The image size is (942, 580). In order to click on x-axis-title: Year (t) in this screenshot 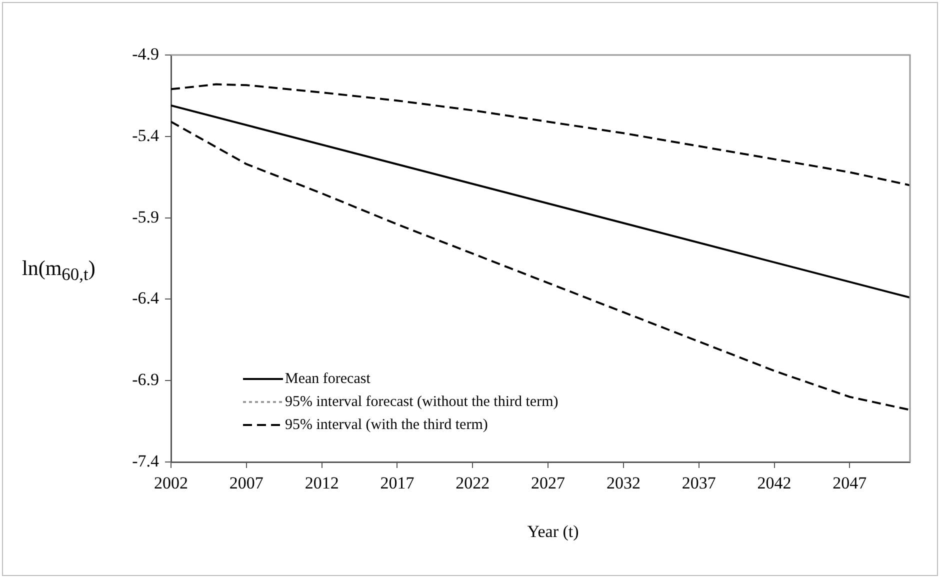, I will do `click(553, 531)`.